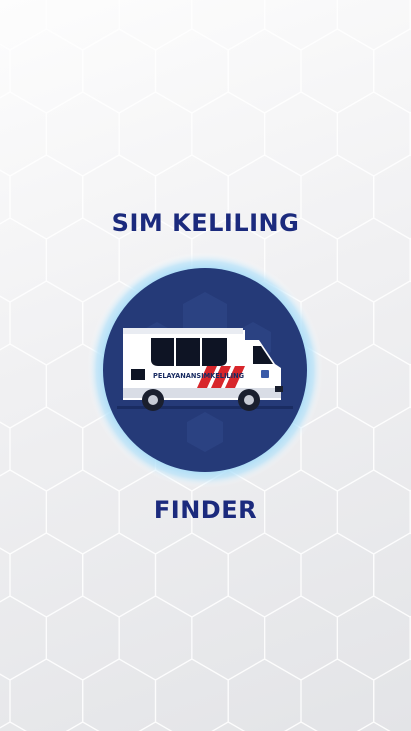 The height and width of the screenshot is (731, 411). What do you see at coordinates (205, 223) in the screenshot?
I see `app-title-line1: SIM KELILING` at bounding box center [205, 223].